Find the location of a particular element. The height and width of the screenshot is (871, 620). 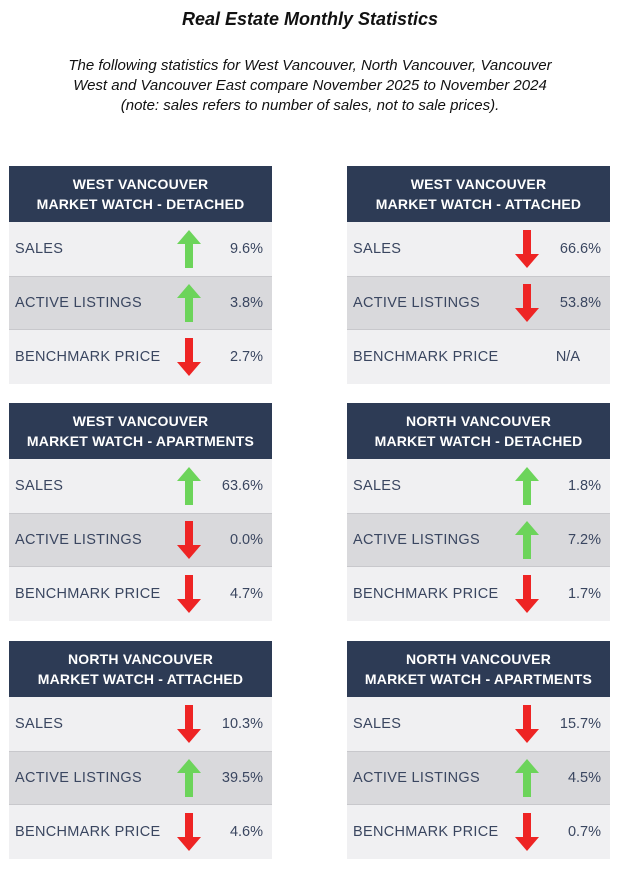

stat-value: 53.8% is located at coordinates (580, 303).